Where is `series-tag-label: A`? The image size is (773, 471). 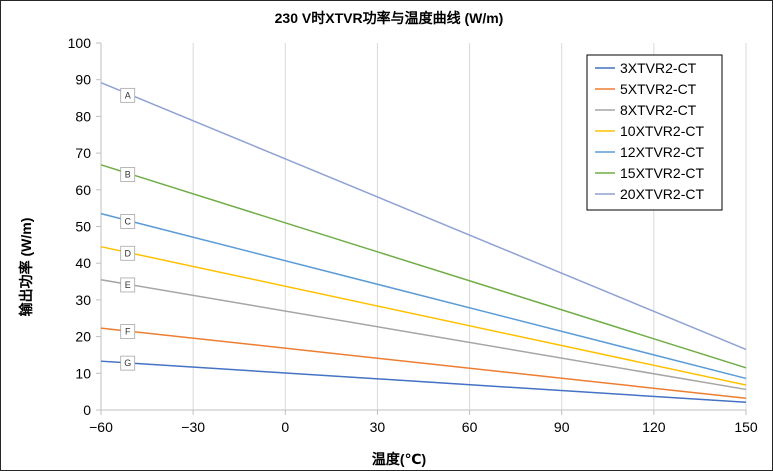 series-tag-label: A is located at coordinates (128, 95).